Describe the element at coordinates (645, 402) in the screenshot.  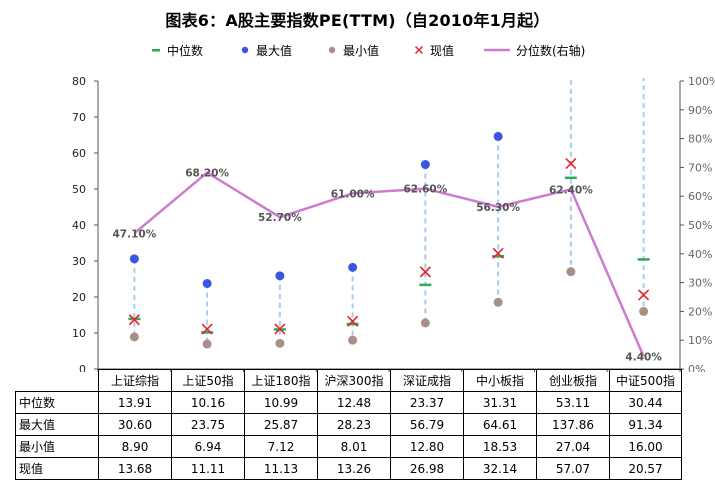
I see `table-cell: 30.44` at that location.